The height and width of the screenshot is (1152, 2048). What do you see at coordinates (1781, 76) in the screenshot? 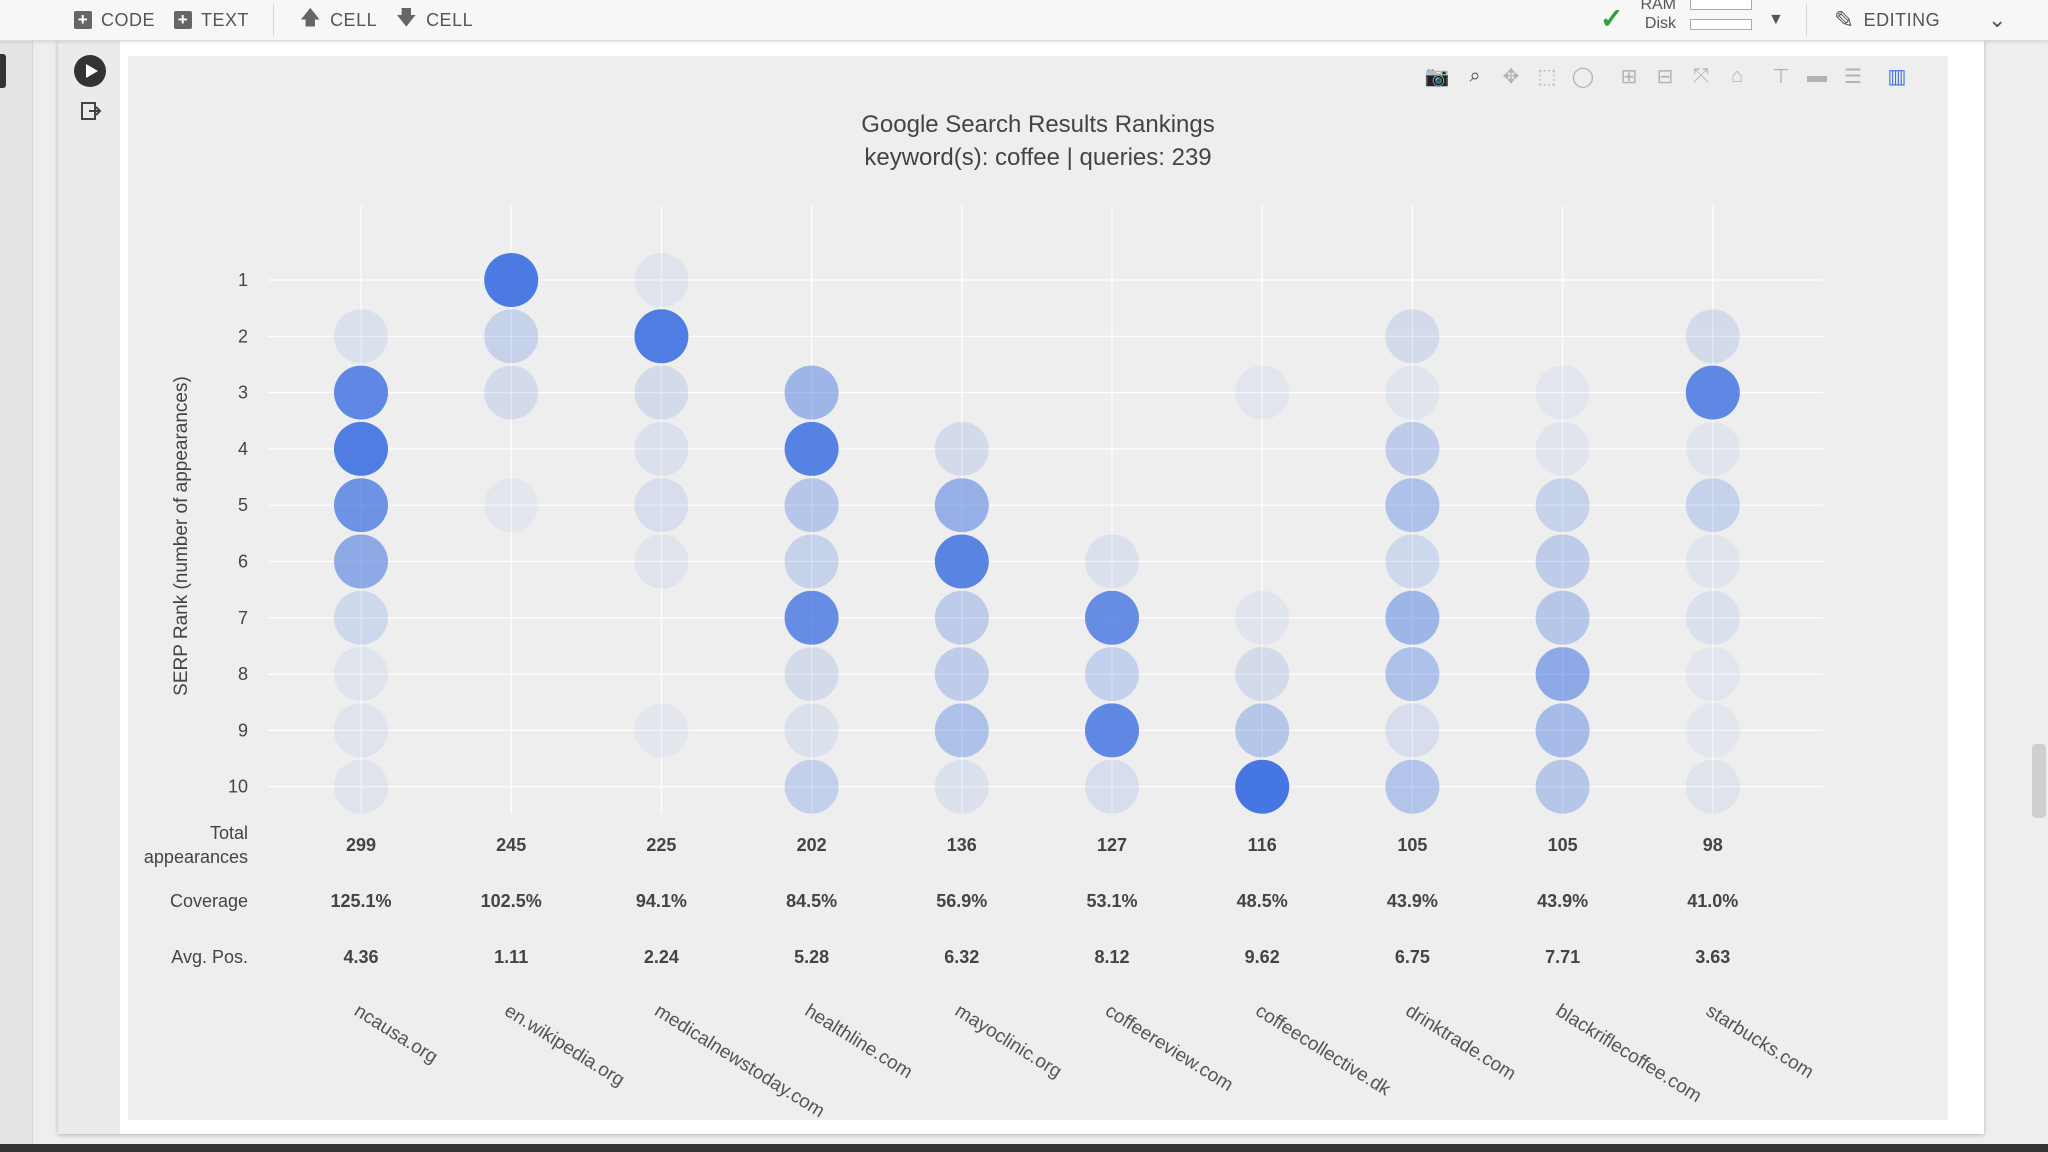
I see `spike-lines-icon: ⊤` at bounding box center [1781, 76].